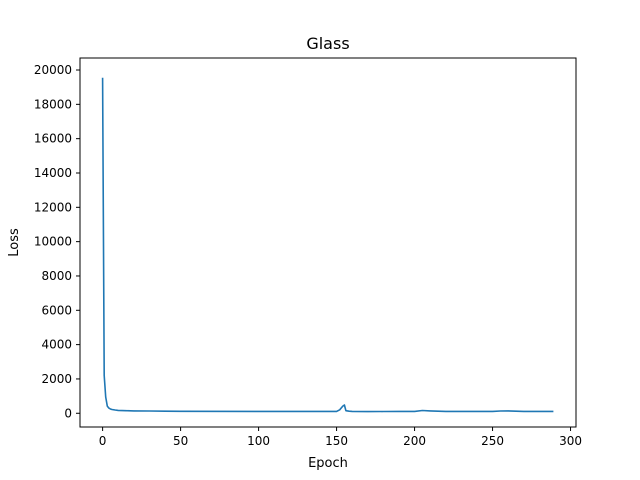 Image resolution: width=640 pixels, height=480 pixels. I want to click on x-tick-label: 0, so click(103, 441).